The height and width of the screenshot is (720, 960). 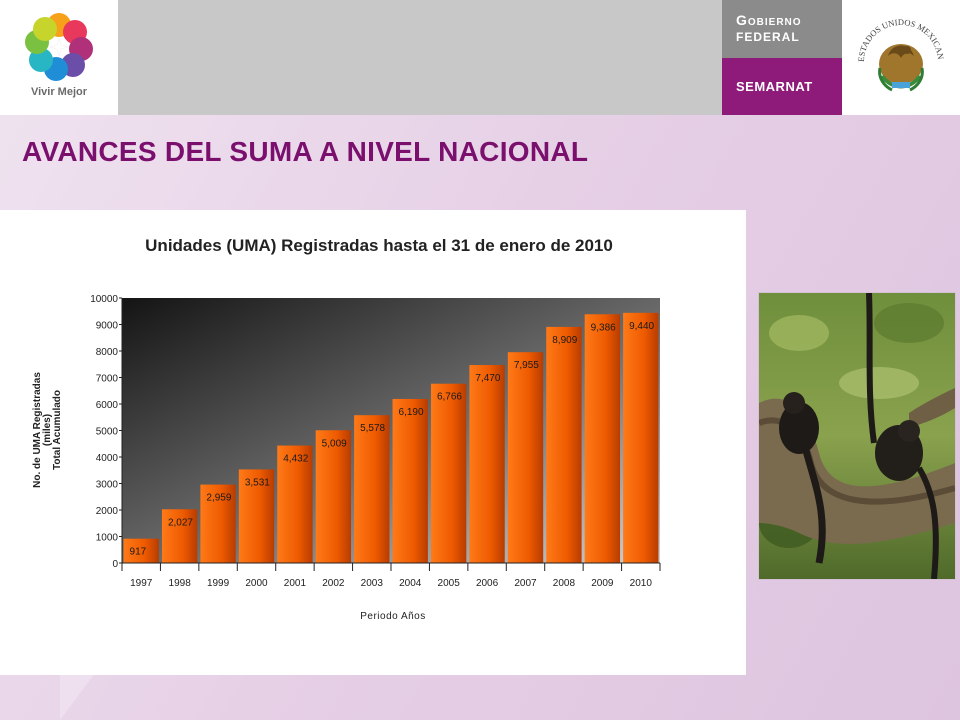 What do you see at coordinates (59, 47) in the screenshot?
I see `flower-logo-icon` at bounding box center [59, 47].